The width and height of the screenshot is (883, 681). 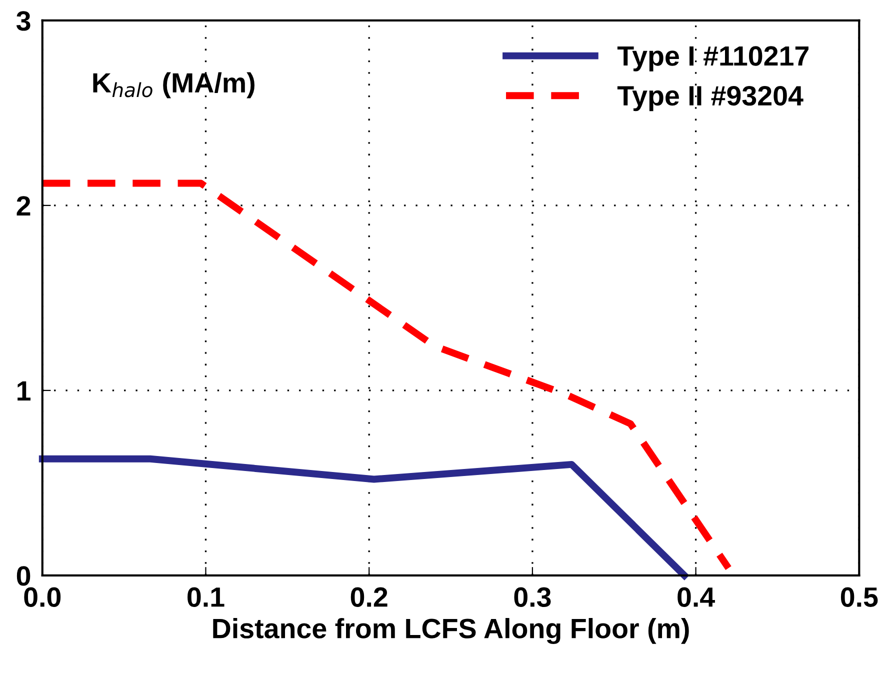 I want to click on x-tick-label: 0.3, so click(x=532, y=597).